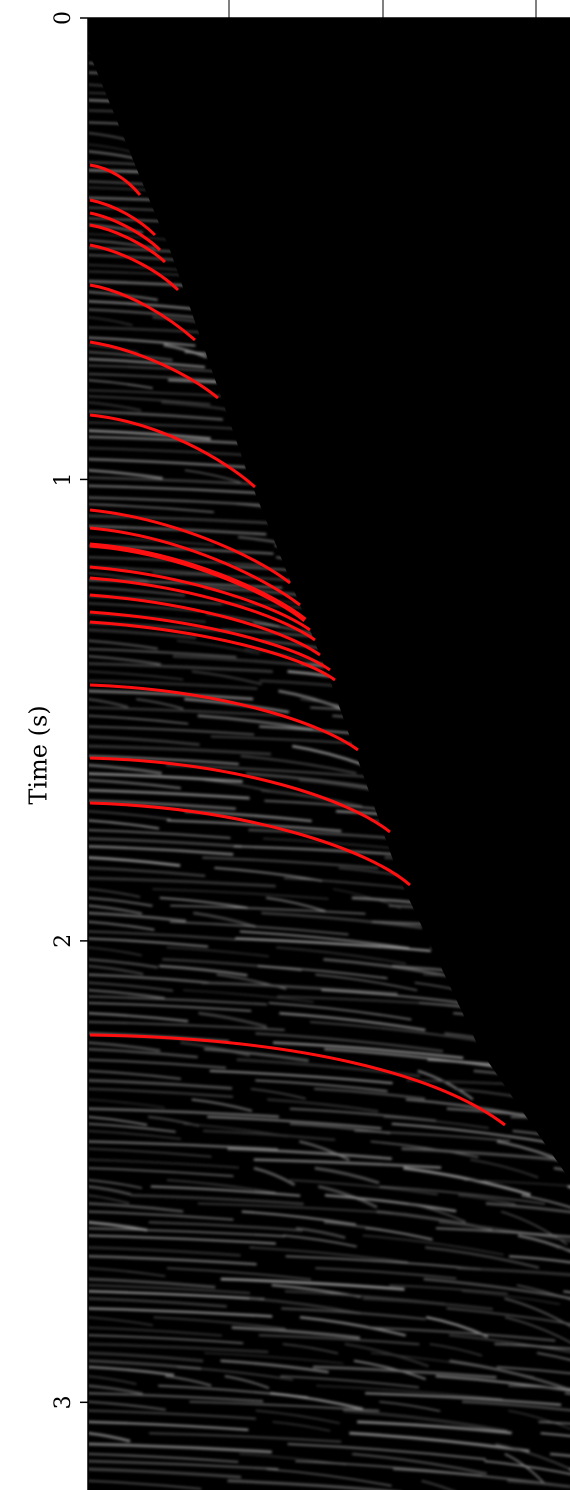 This screenshot has height=1490, width=570. I want to click on y-tick-label: 0, so click(63, 18).